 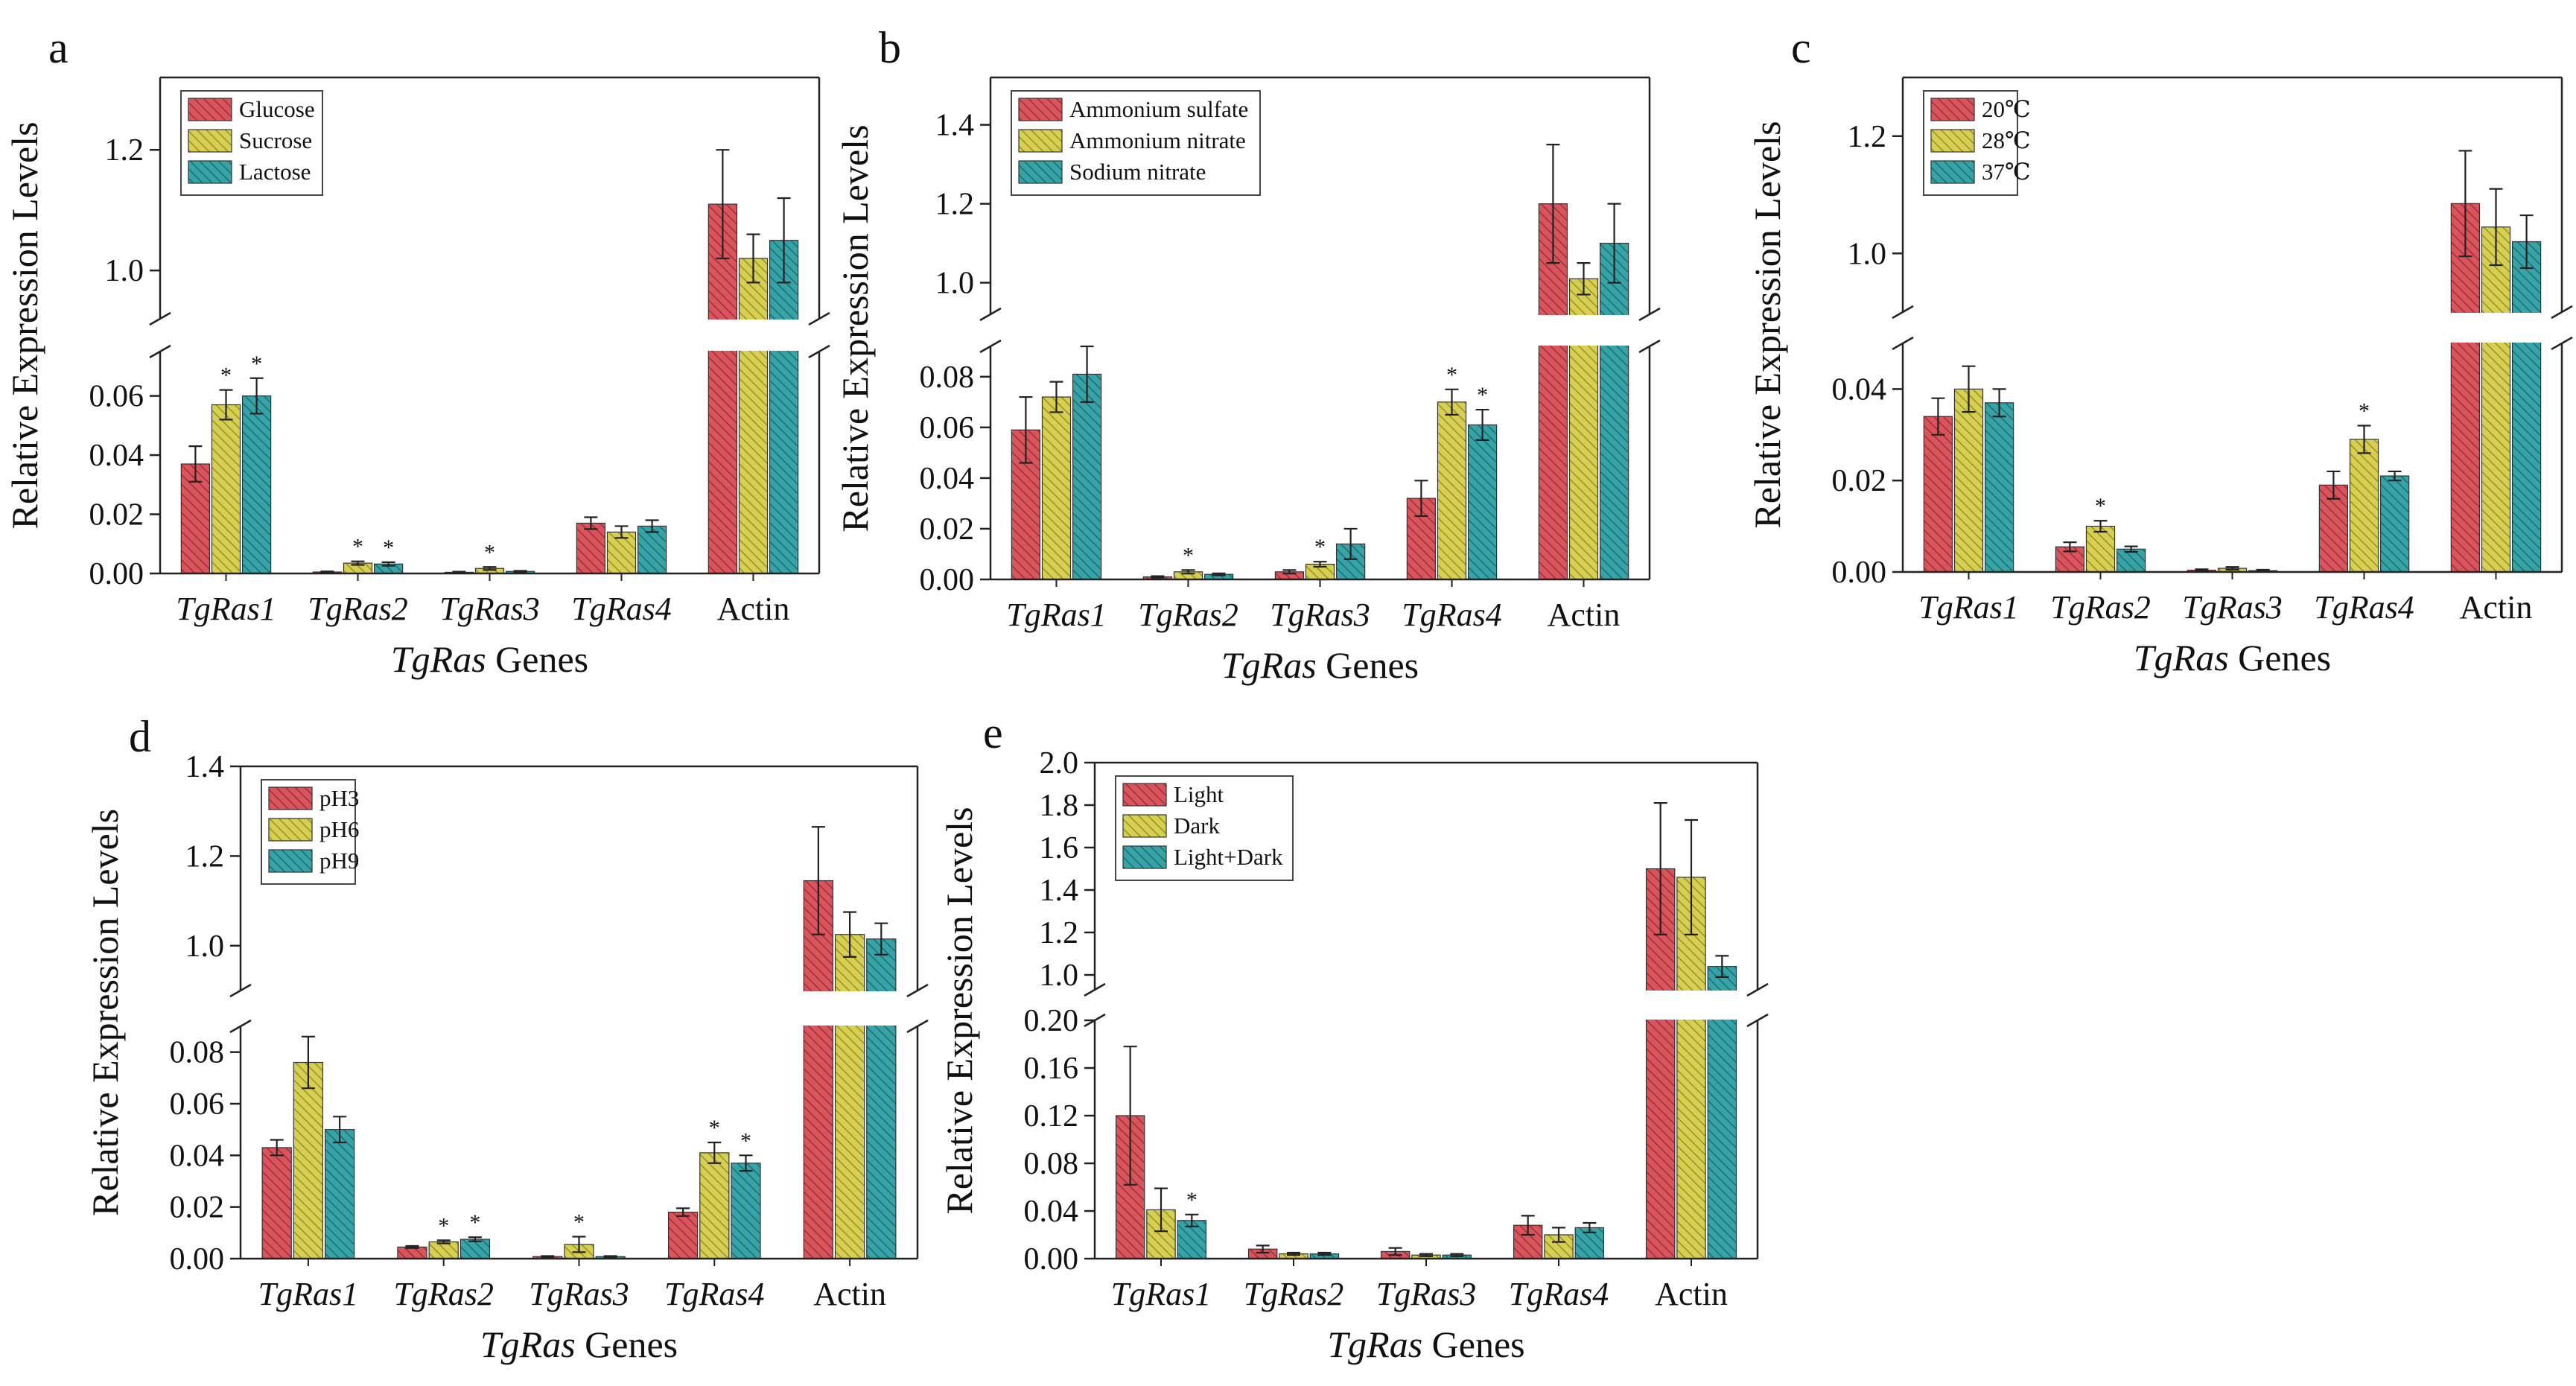 What do you see at coordinates (1051, 1116) in the screenshot?
I see `y-tick-label: 0.12` at bounding box center [1051, 1116].